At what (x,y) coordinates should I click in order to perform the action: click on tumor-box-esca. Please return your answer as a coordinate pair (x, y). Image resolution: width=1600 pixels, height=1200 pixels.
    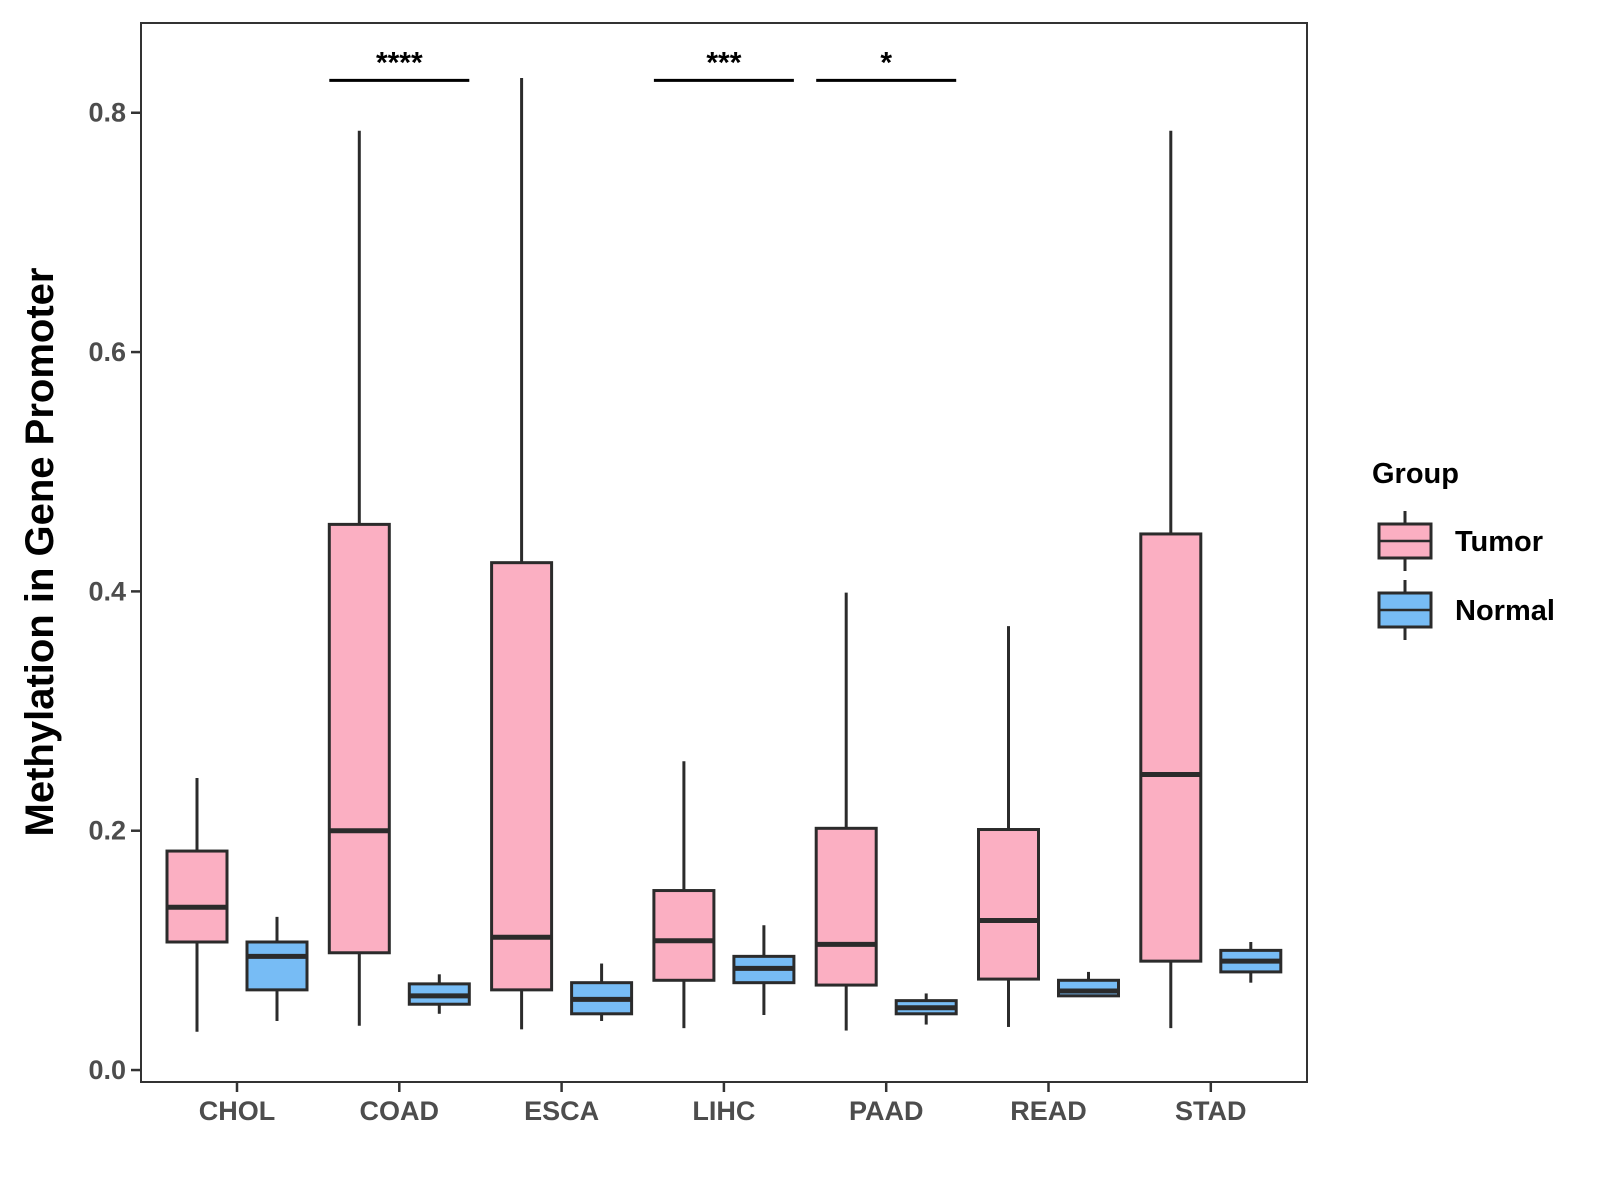
    Looking at the image, I should click on (522, 554).